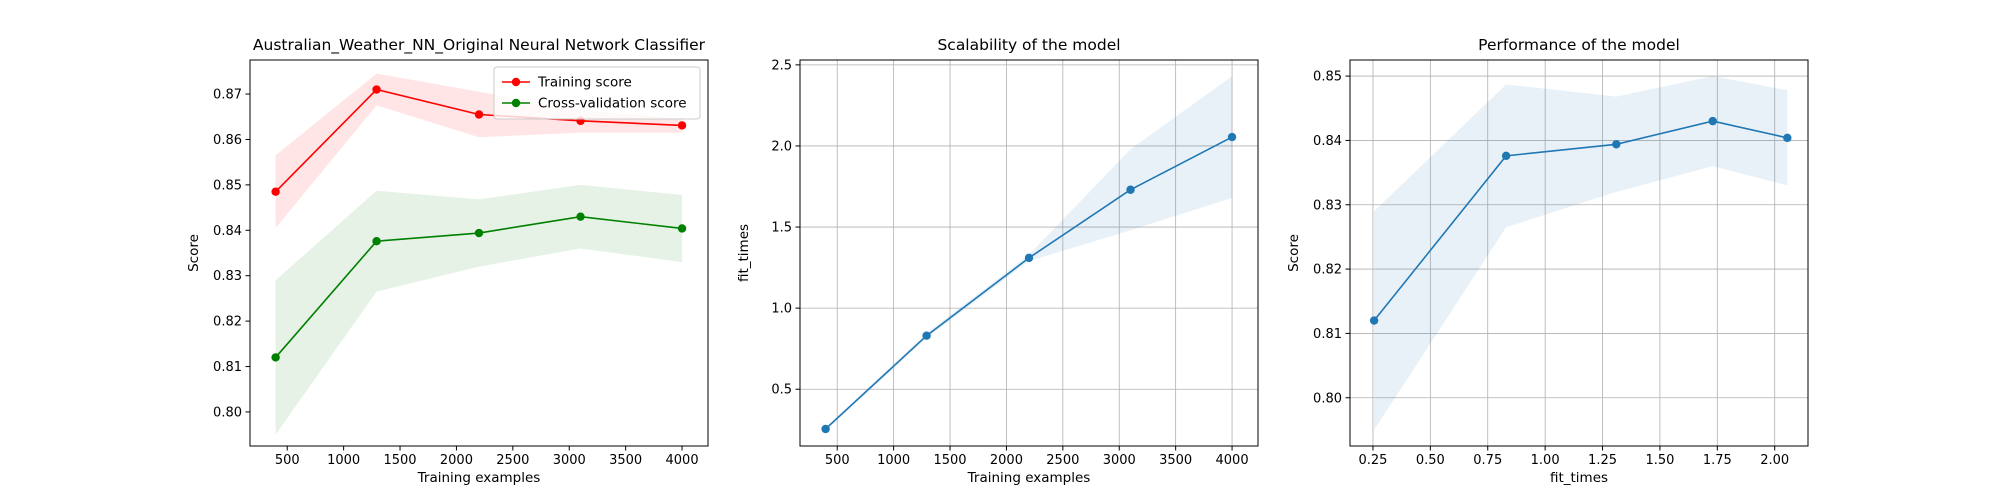 The height and width of the screenshot is (500, 2000). Describe the element at coordinates (479, 309) in the screenshot. I see `series-2-band` at that location.